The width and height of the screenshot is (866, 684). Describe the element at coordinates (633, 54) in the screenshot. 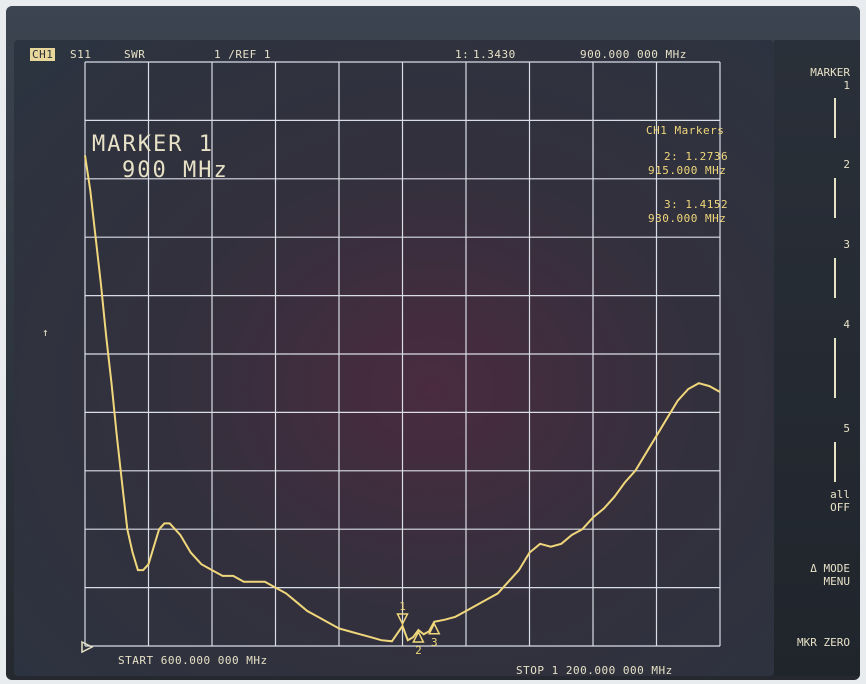

I see `marker-frequency: 900.000 000 MHz` at that location.